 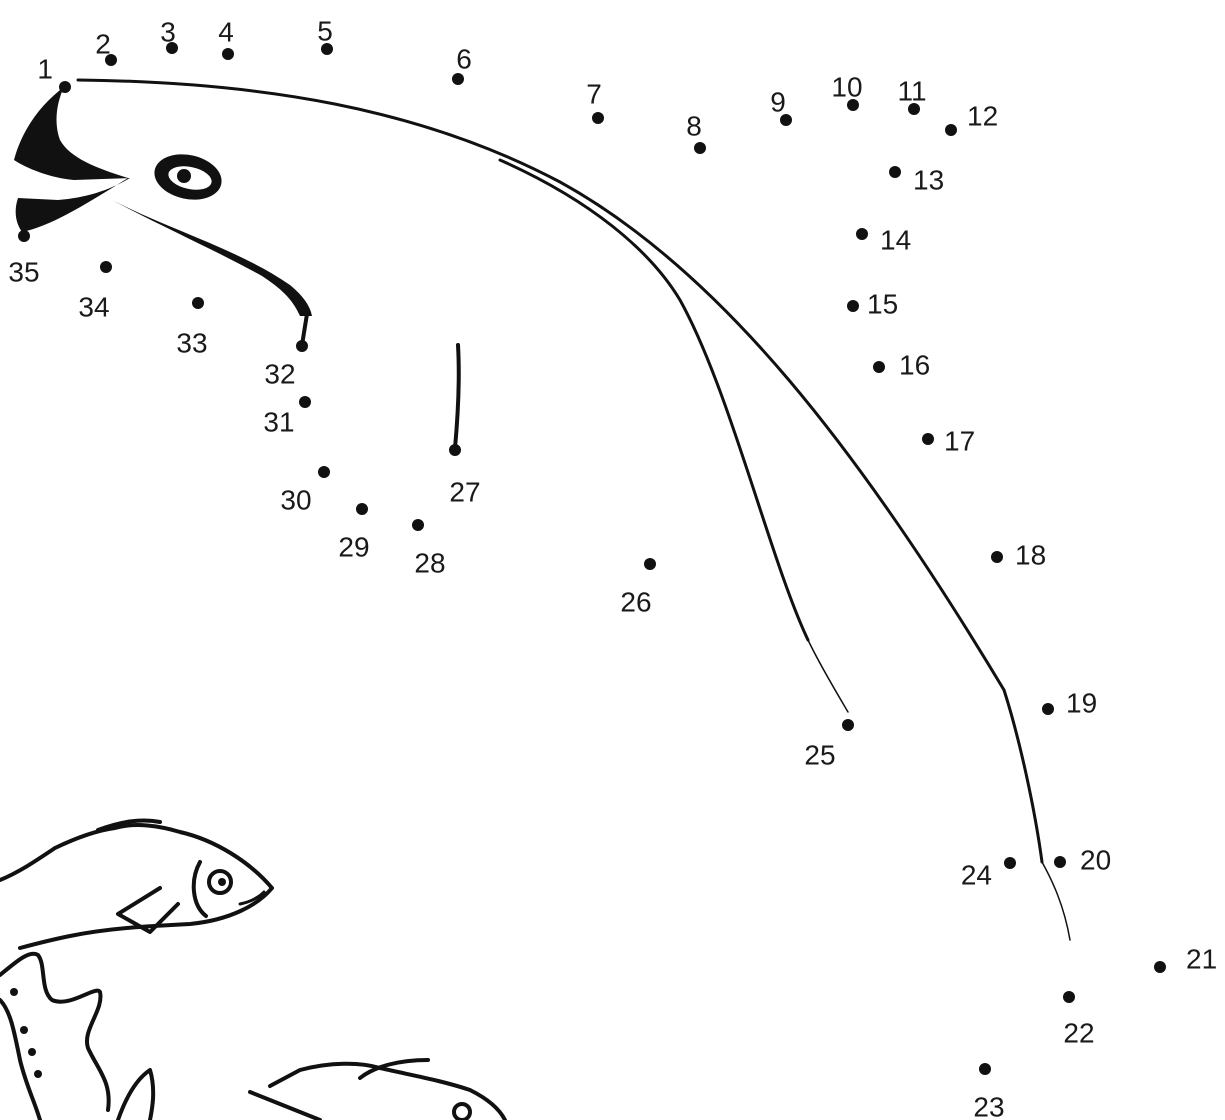 I want to click on dot-label-28: 28, so click(x=429, y=562).